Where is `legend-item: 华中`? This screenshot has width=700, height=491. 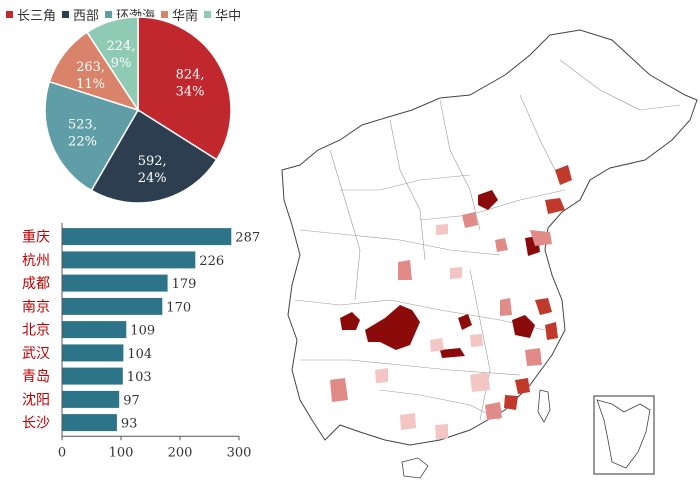 legend-item: 华中 is located at coordinates (222, 14).